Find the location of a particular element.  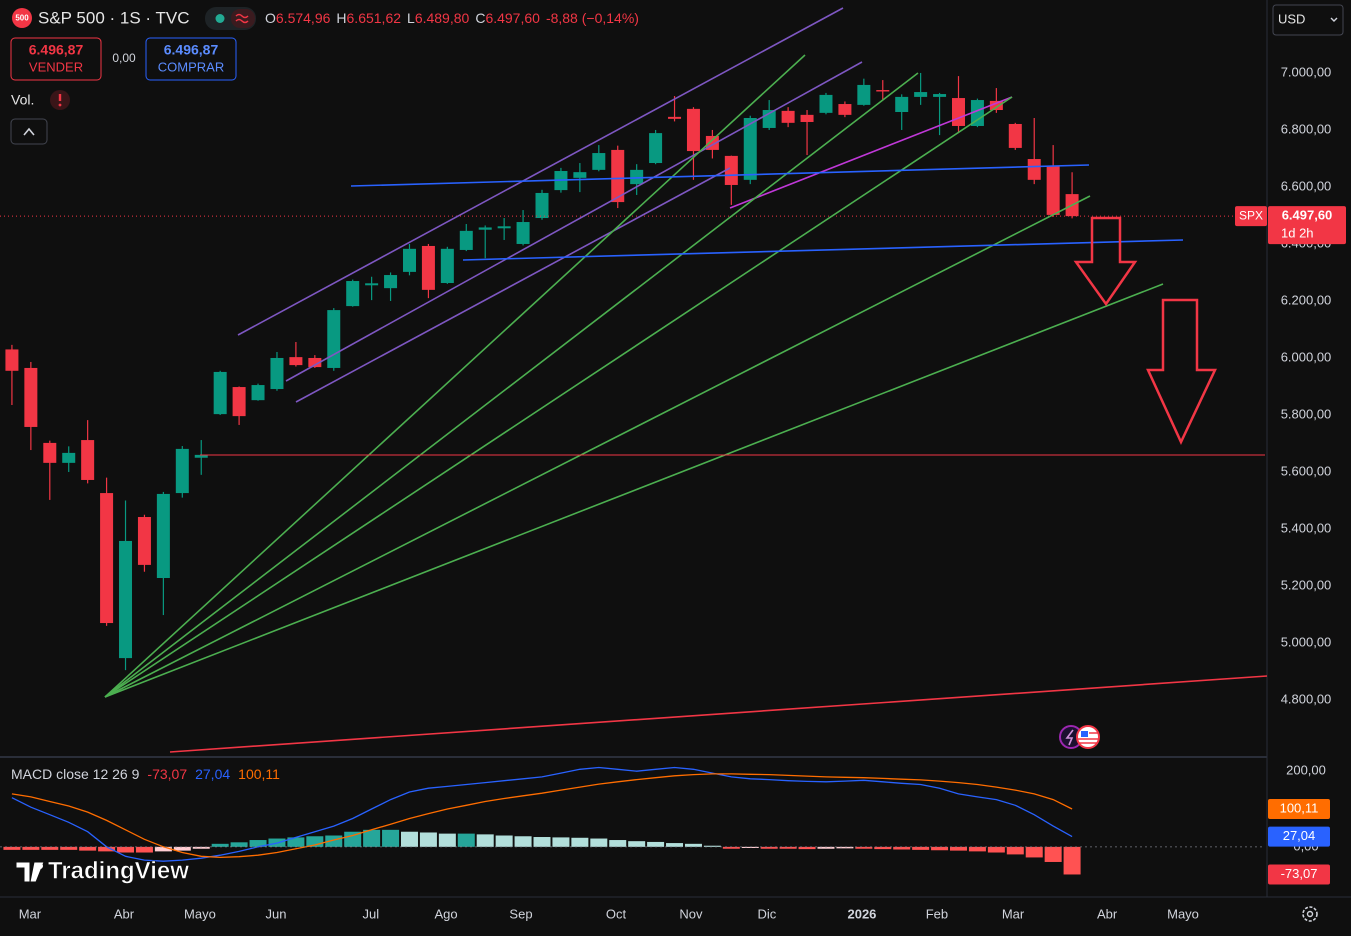

axis-value-label: 27,04 is located at coordinates (1299, 835).